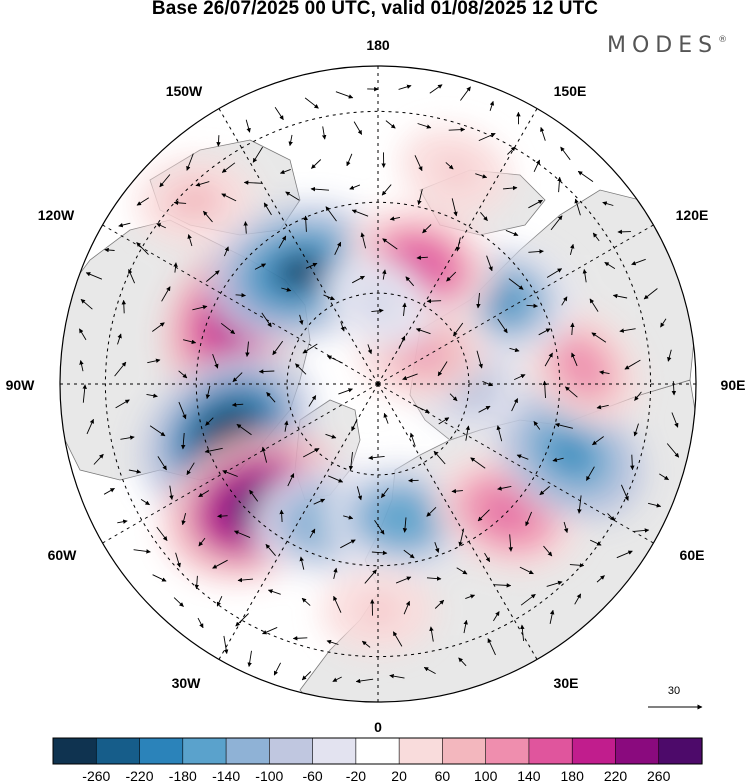  I want to click on colorbar-tick-label: 180, so click(573, 775).